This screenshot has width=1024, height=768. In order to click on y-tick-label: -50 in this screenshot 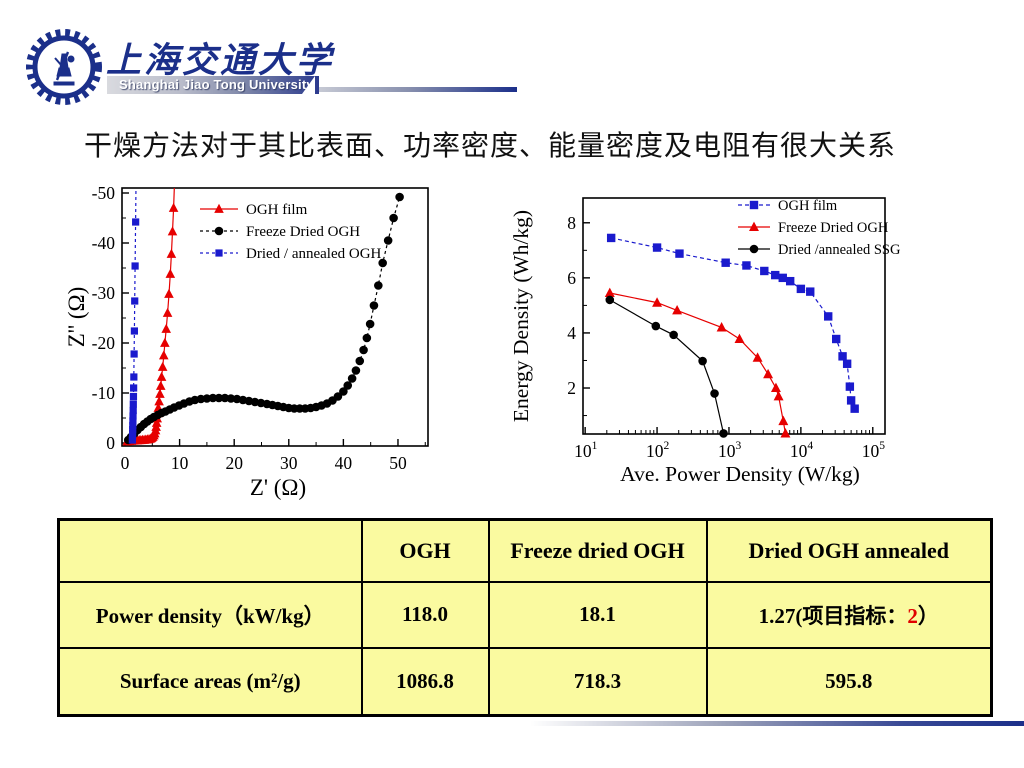, I will do `click(104, 193)`.